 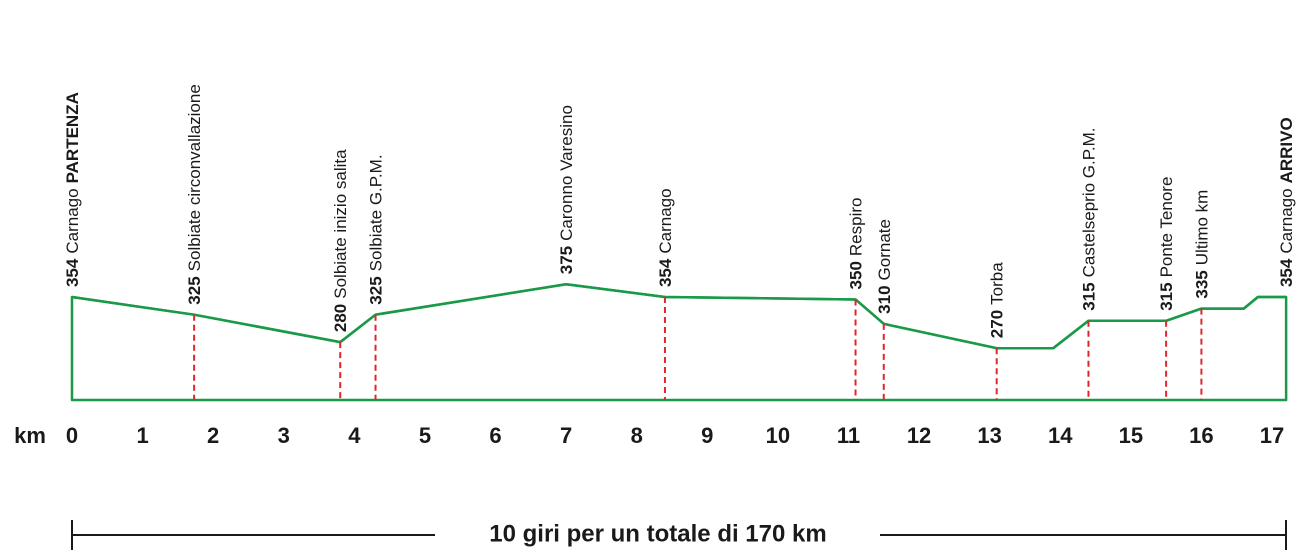 What do you see at coordinates (1201, 284) in the screenshot?
I see `elevation-label: 335` at bounding box center [1201, 284].